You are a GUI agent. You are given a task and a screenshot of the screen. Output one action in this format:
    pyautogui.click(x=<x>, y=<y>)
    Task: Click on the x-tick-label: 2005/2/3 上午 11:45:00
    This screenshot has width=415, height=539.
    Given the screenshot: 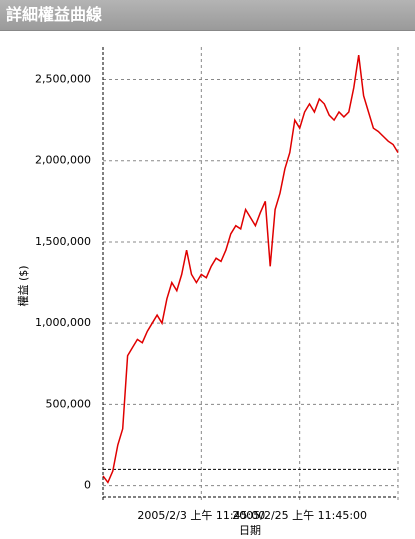 What is the action you would take?
    pyautogui.click(x=201, y=515)
    